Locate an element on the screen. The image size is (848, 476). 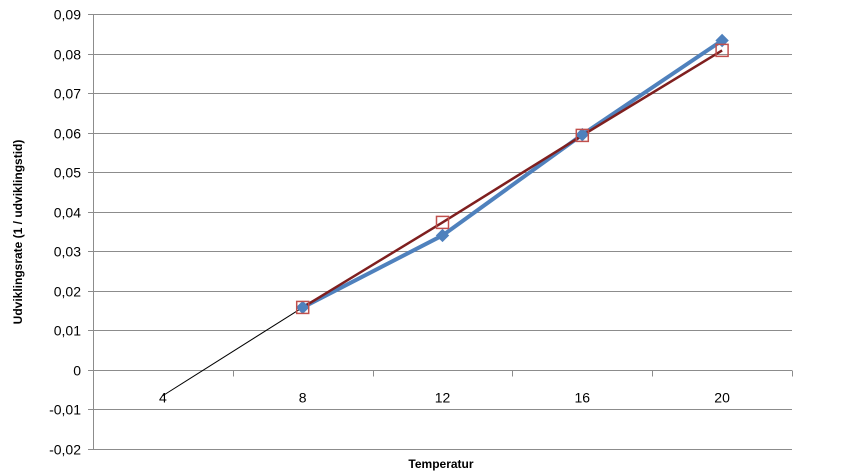
x-axis-label: Temperatur is located at coordinates (440, 464).